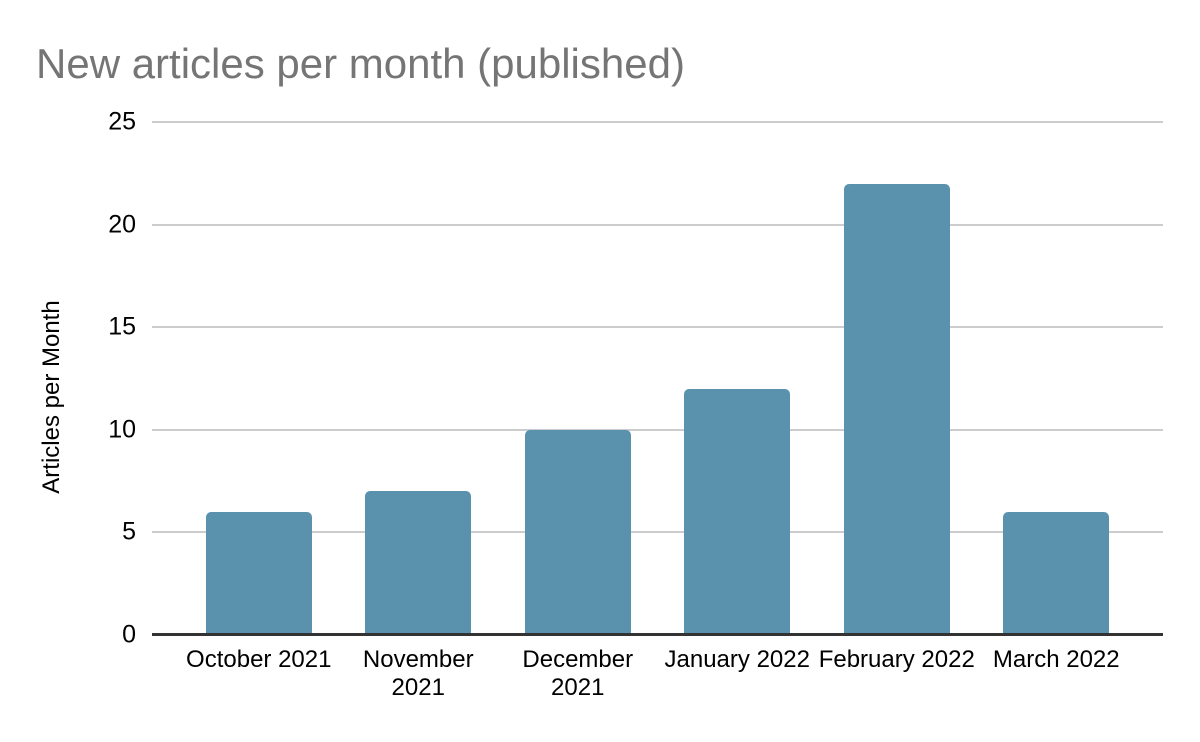  I want to click on x-axis-tick-label: January 2022, so click(737, 659).